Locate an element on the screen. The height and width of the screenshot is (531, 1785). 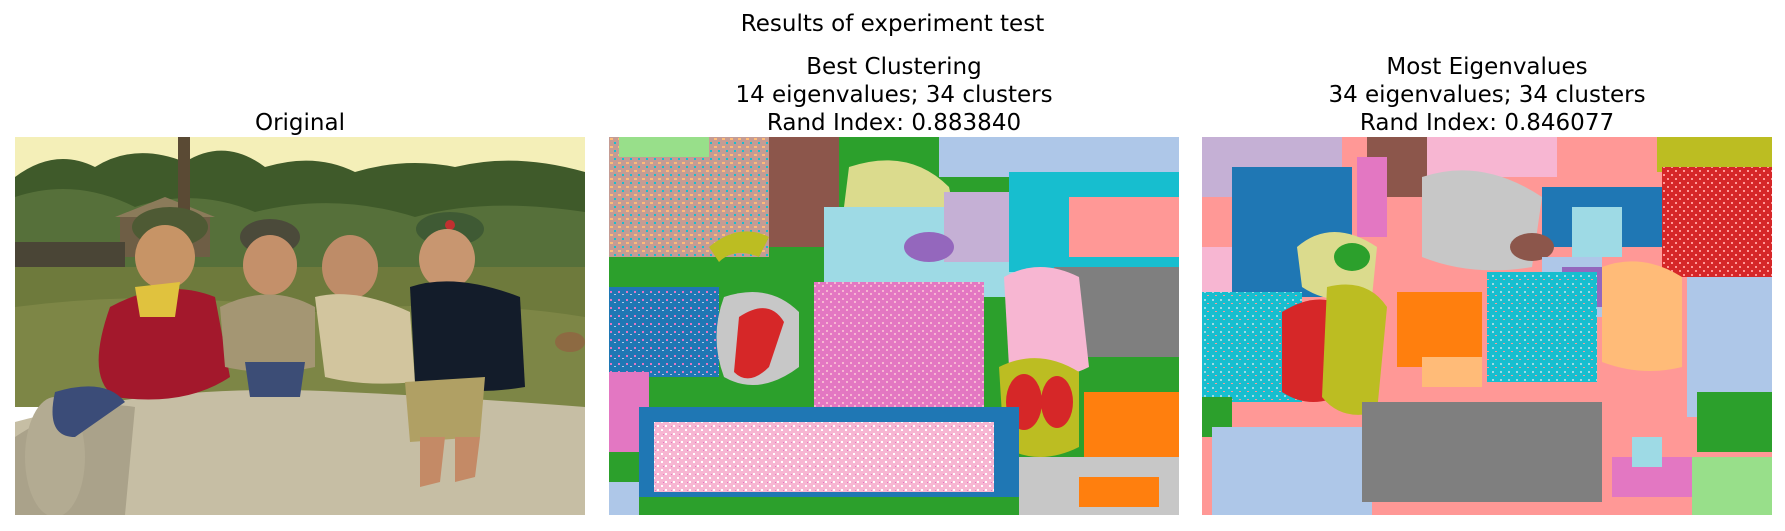
figure-suptitle: Results of experiment test is located at coordinates (892, 24).